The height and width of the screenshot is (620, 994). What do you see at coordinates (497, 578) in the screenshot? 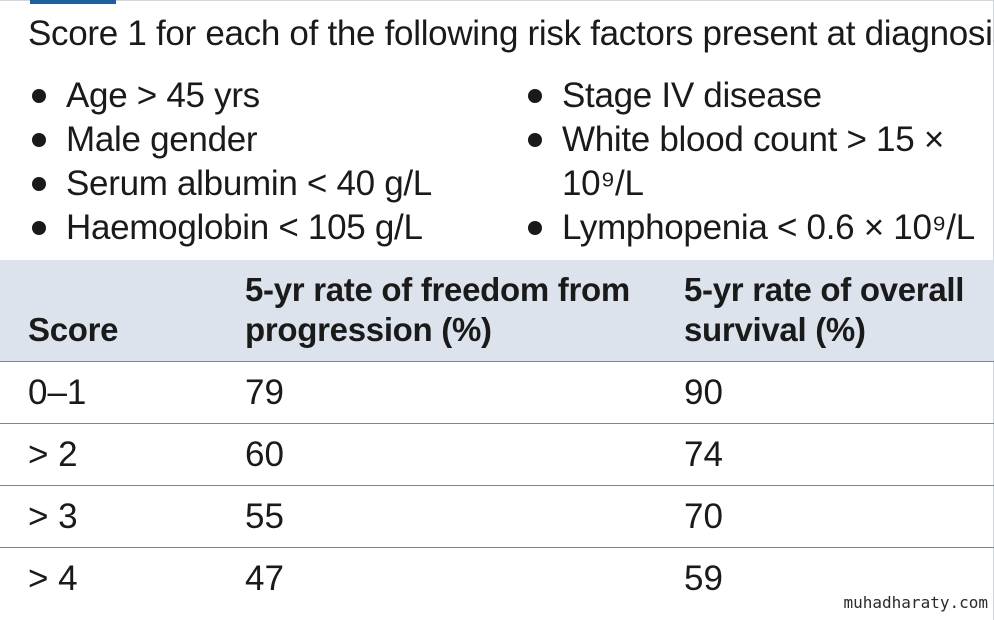
I see `table-row: > 4 47 59` at bounding box center [497, 578].